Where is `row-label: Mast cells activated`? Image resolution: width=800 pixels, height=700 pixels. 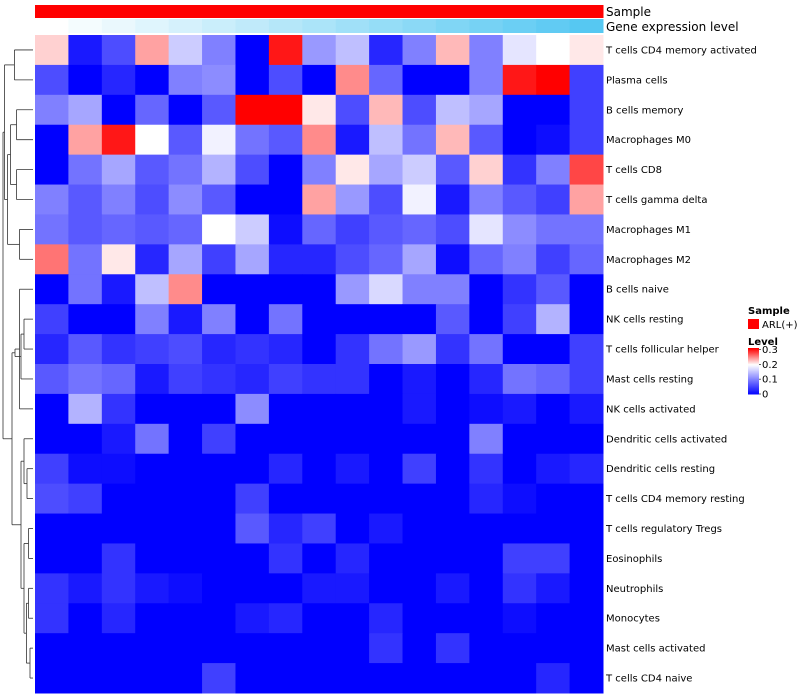 row-label: Mast cells activated is located at coordinates (655, 649).